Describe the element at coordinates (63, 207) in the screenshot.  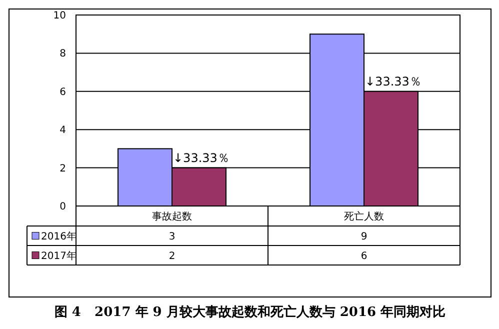
I see `y-tick-label: 0` at that location.